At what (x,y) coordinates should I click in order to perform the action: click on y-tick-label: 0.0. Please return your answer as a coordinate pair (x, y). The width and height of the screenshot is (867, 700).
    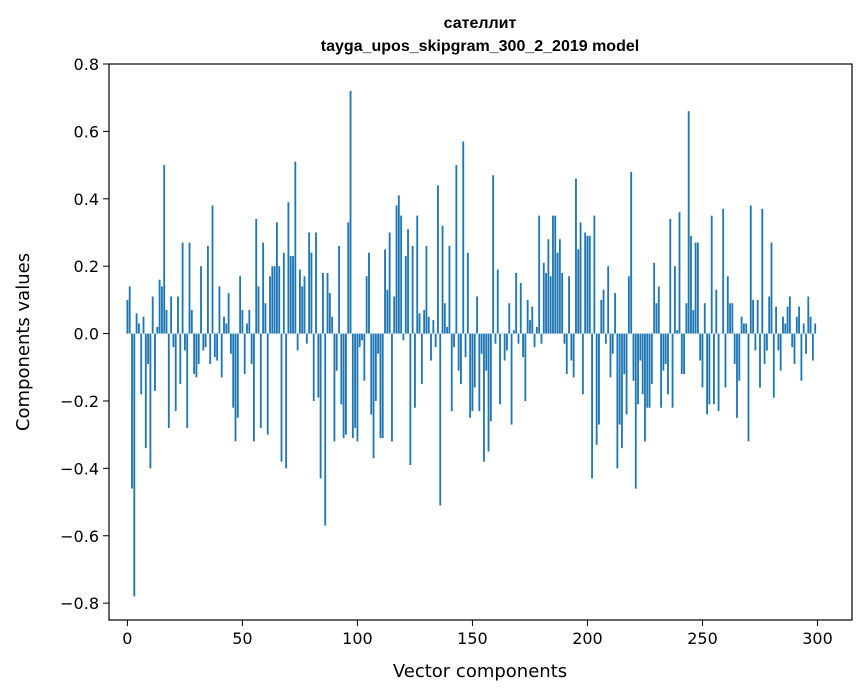
    Looking at the image, I should click on (86, 334).